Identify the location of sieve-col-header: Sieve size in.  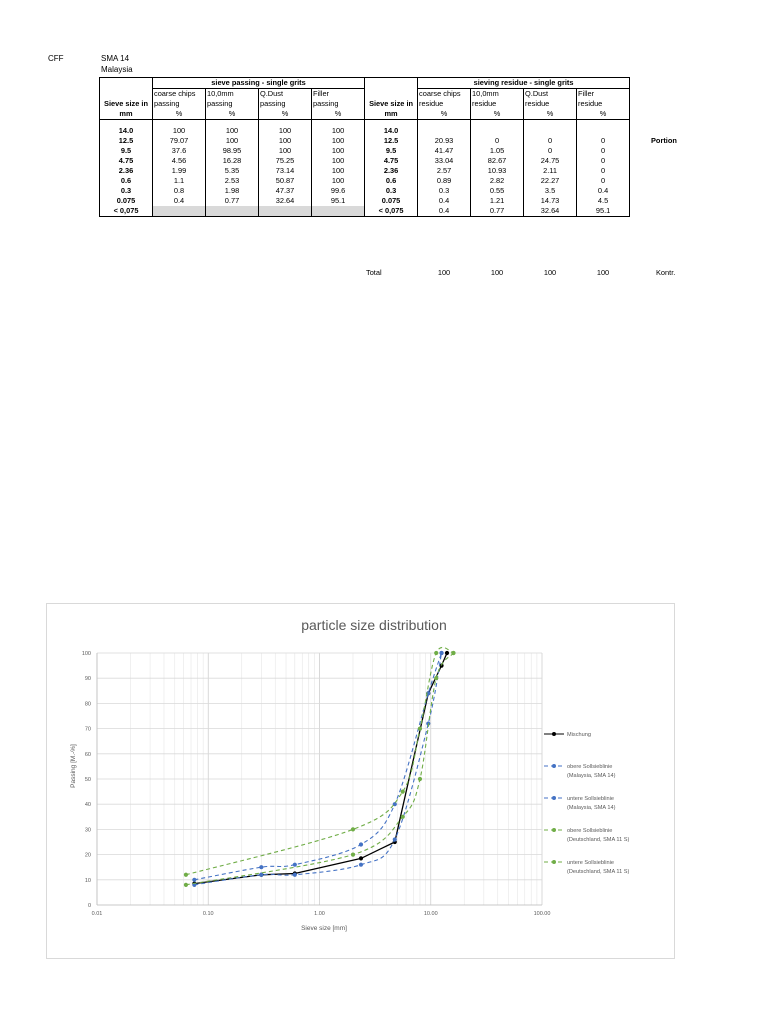
(391, 104).